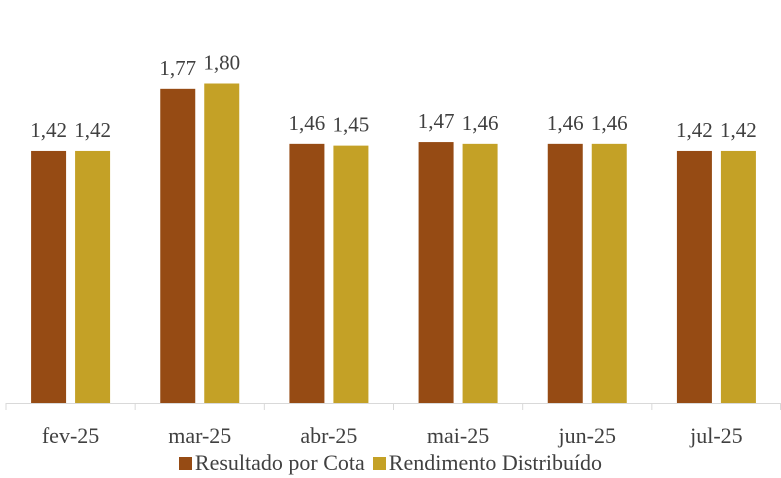 Image resolution: width=781 pixels, height=478 pixels. Describe the element at coordinates (587, 435) in the screenshot. I see `x-tick-label-jun-25: jun-25` at that location.